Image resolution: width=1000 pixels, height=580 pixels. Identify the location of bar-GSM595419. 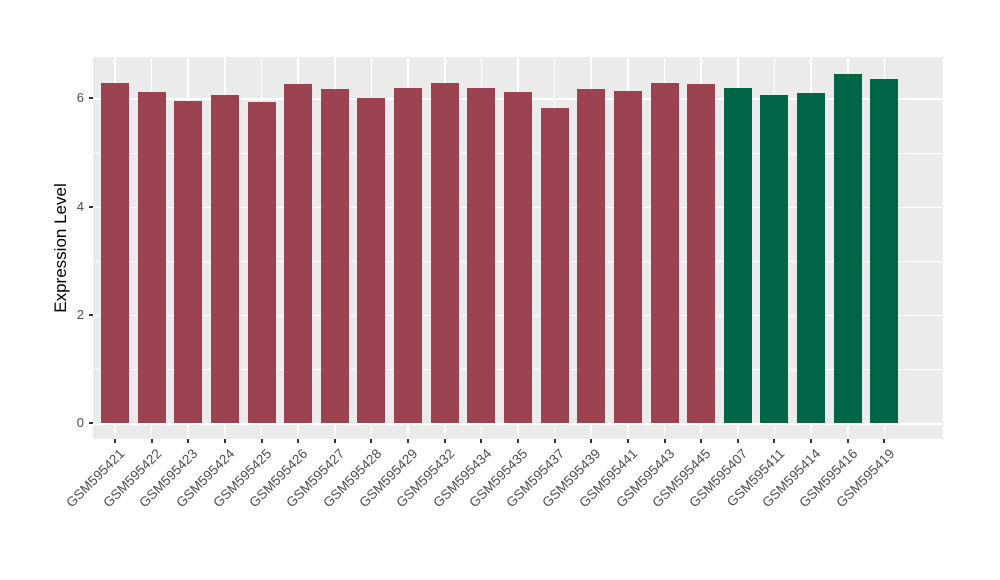
(884, 251).